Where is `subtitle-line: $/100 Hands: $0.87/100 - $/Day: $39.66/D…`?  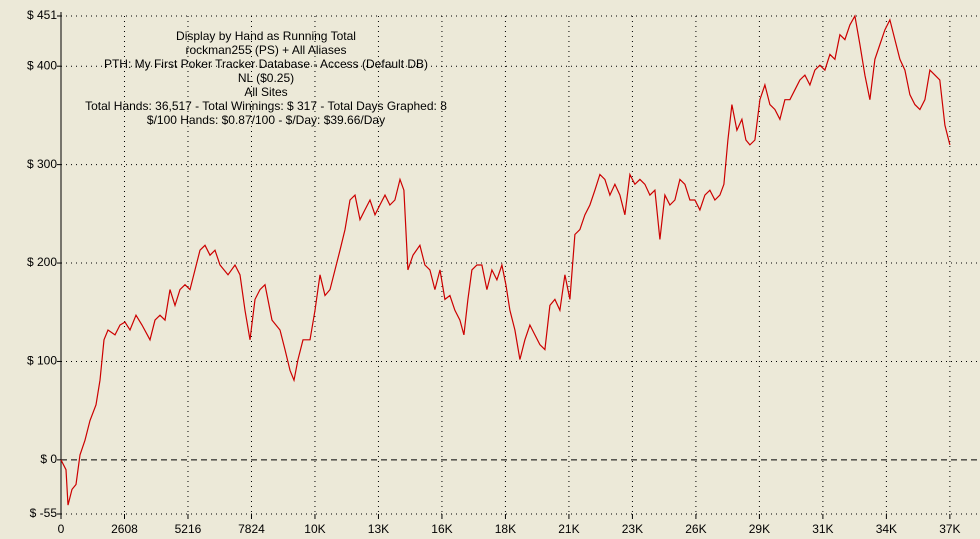 subtitle-line: $/100 Hands: $0.87/100 - $/Day: $39.66/D… is located at coordinates (266, 120).